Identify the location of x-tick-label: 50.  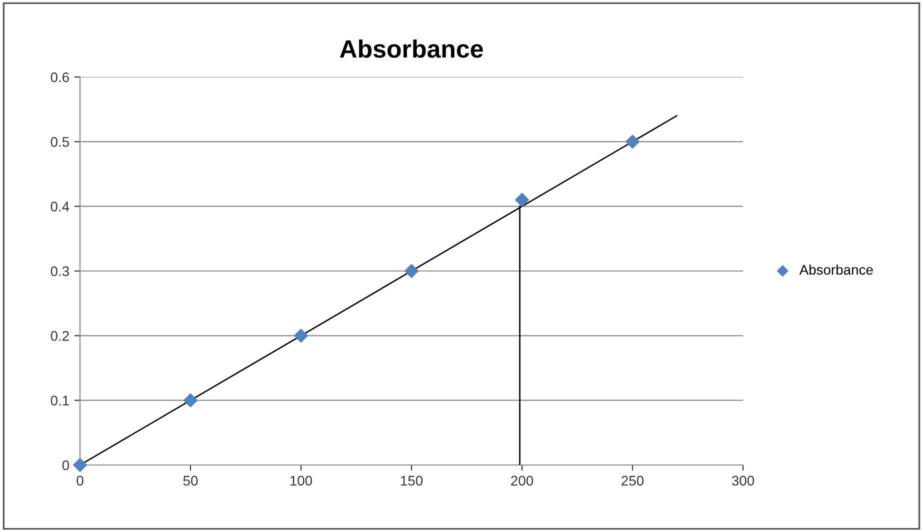
(190, 481).